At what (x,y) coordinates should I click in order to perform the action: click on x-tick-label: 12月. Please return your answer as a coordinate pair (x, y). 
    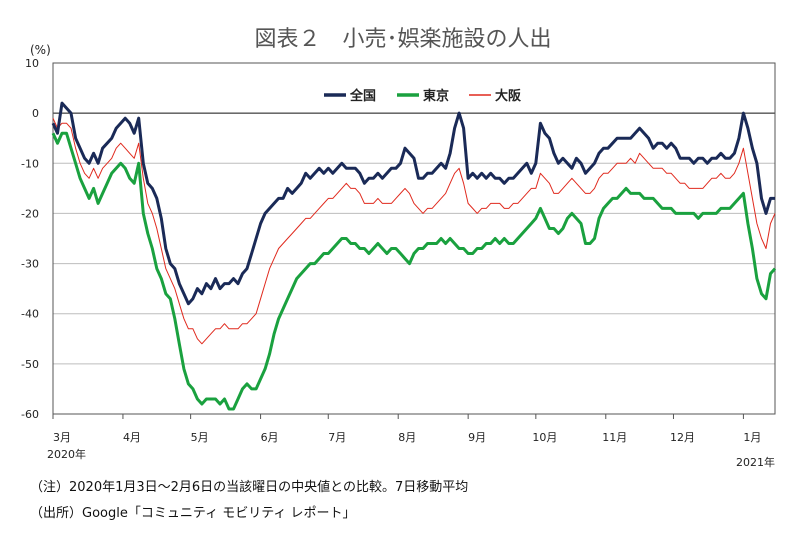
    Looking at the image, I should click on (682, 437).